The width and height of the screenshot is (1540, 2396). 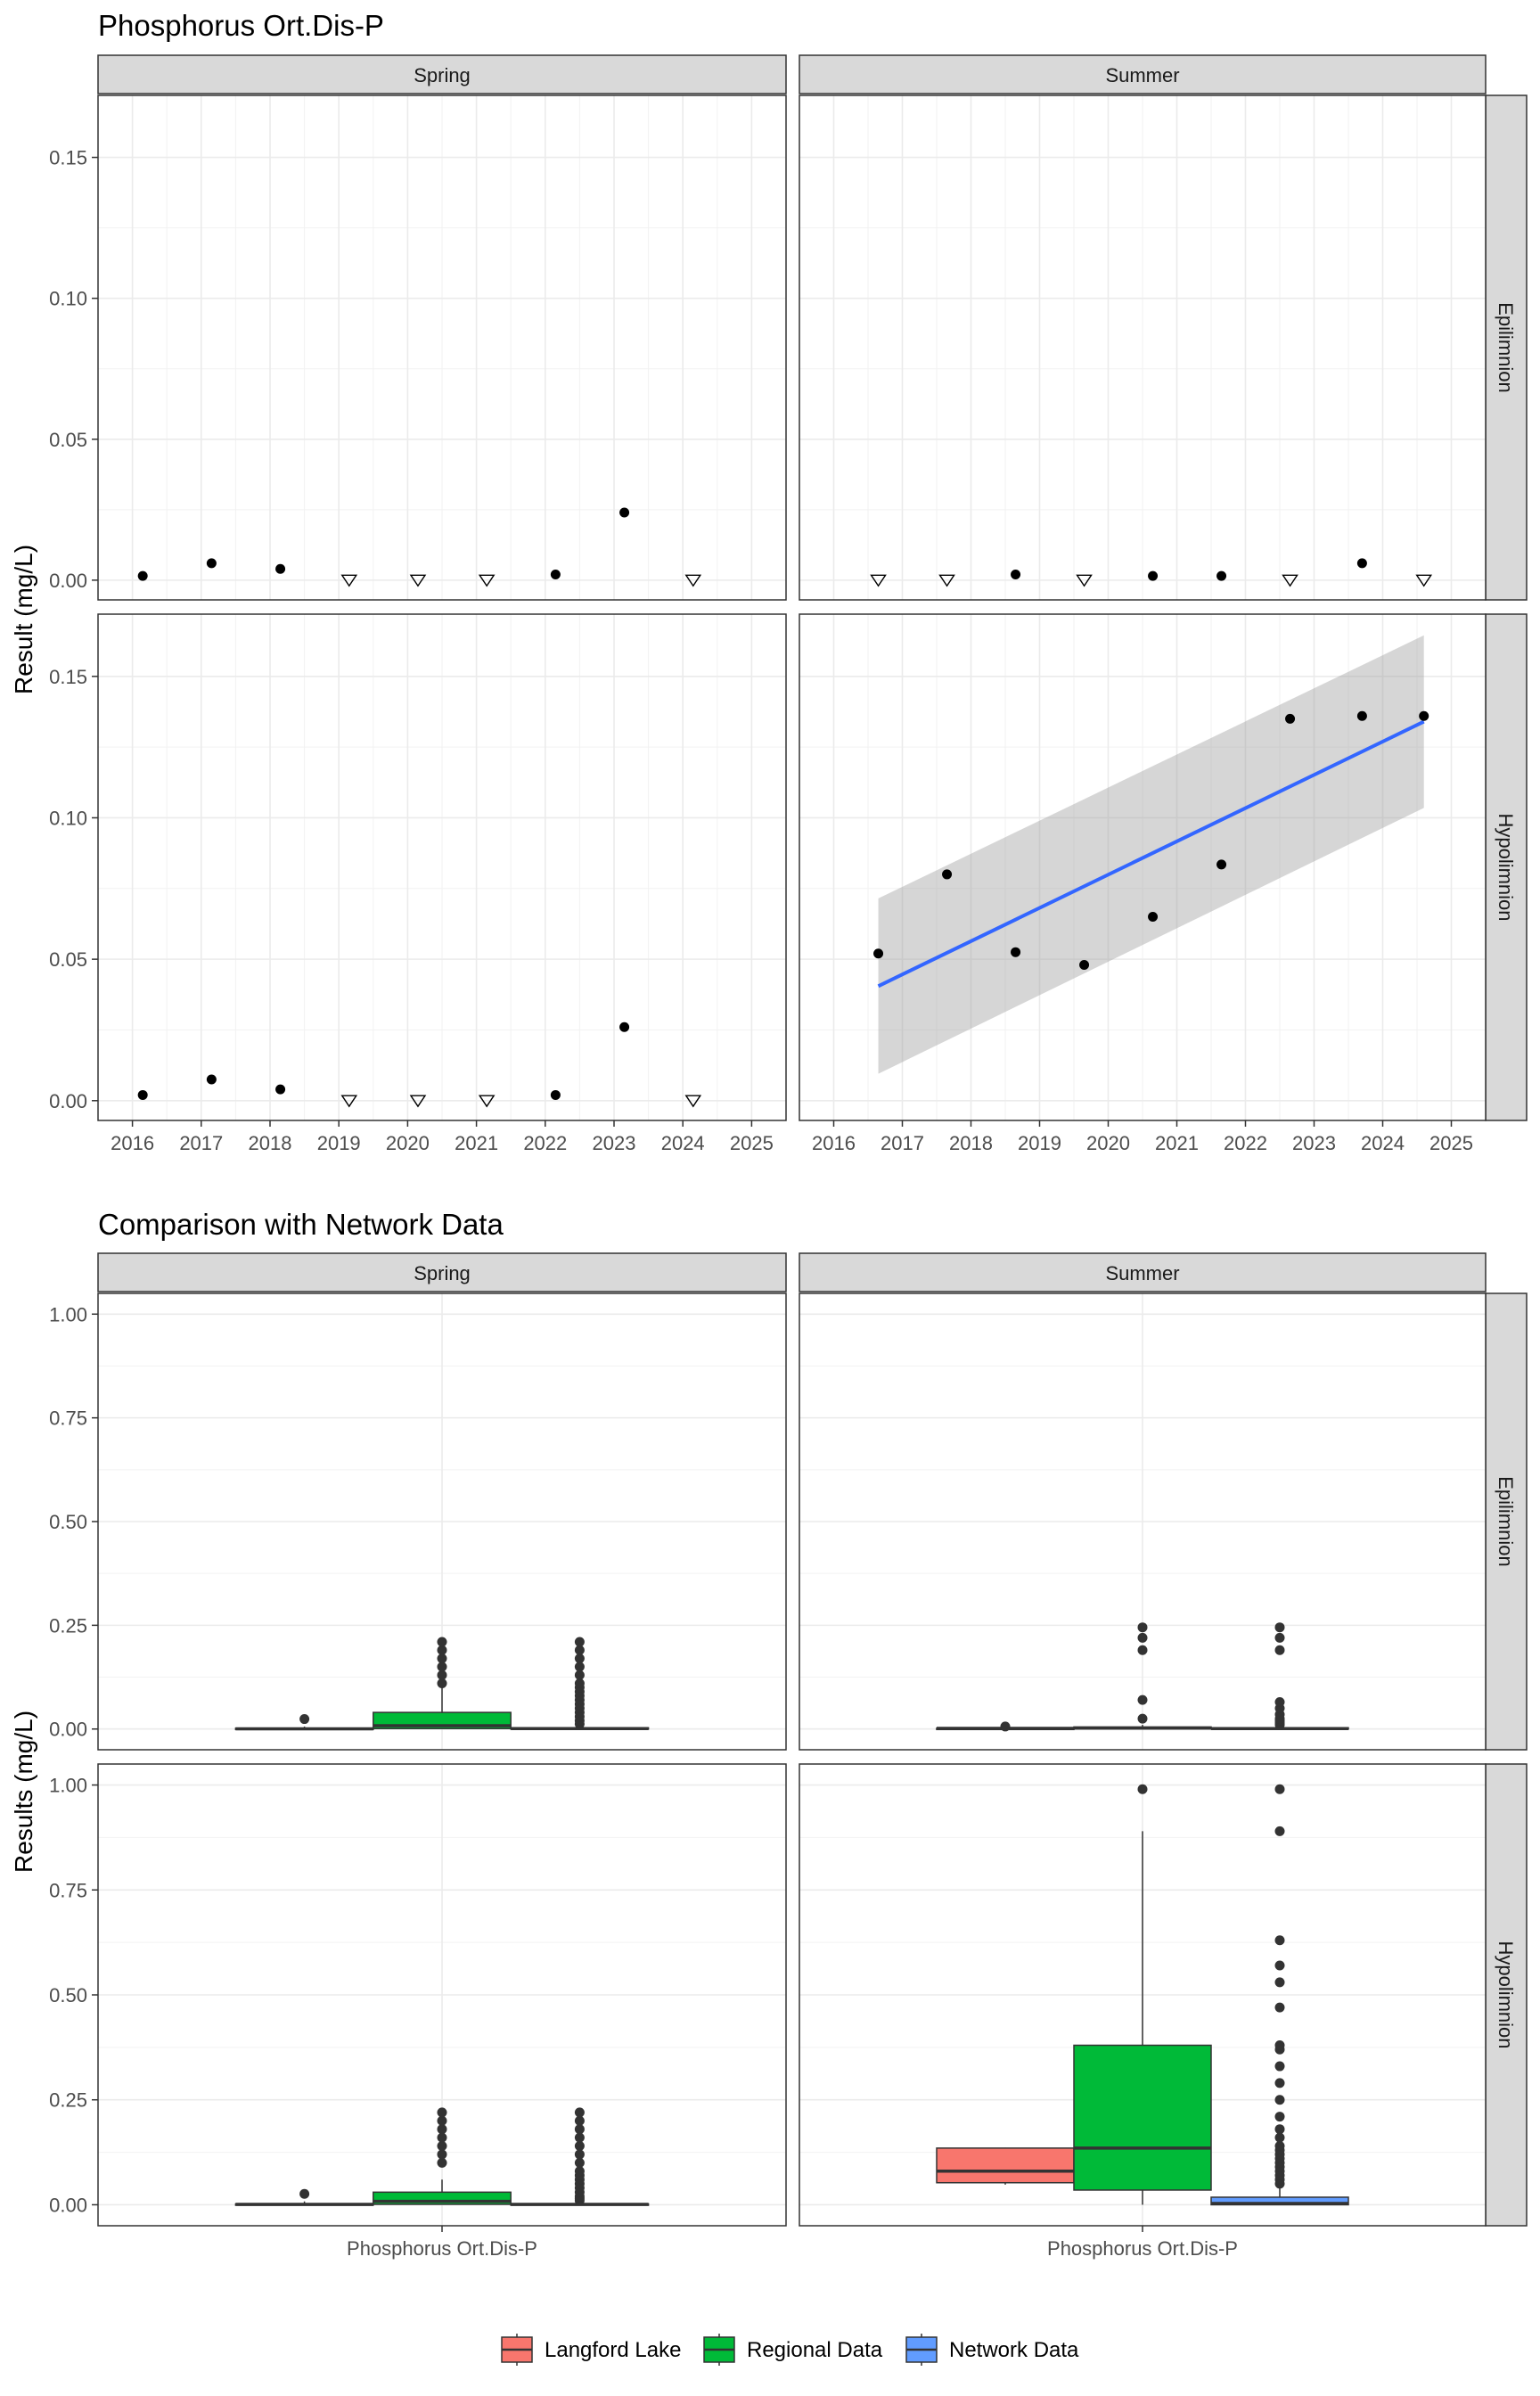 What do you see at coordinates (1143, 348) in the screenshot?
I see `scatter-panel-summer-epilimnion` at bounding box center [1143, 348].